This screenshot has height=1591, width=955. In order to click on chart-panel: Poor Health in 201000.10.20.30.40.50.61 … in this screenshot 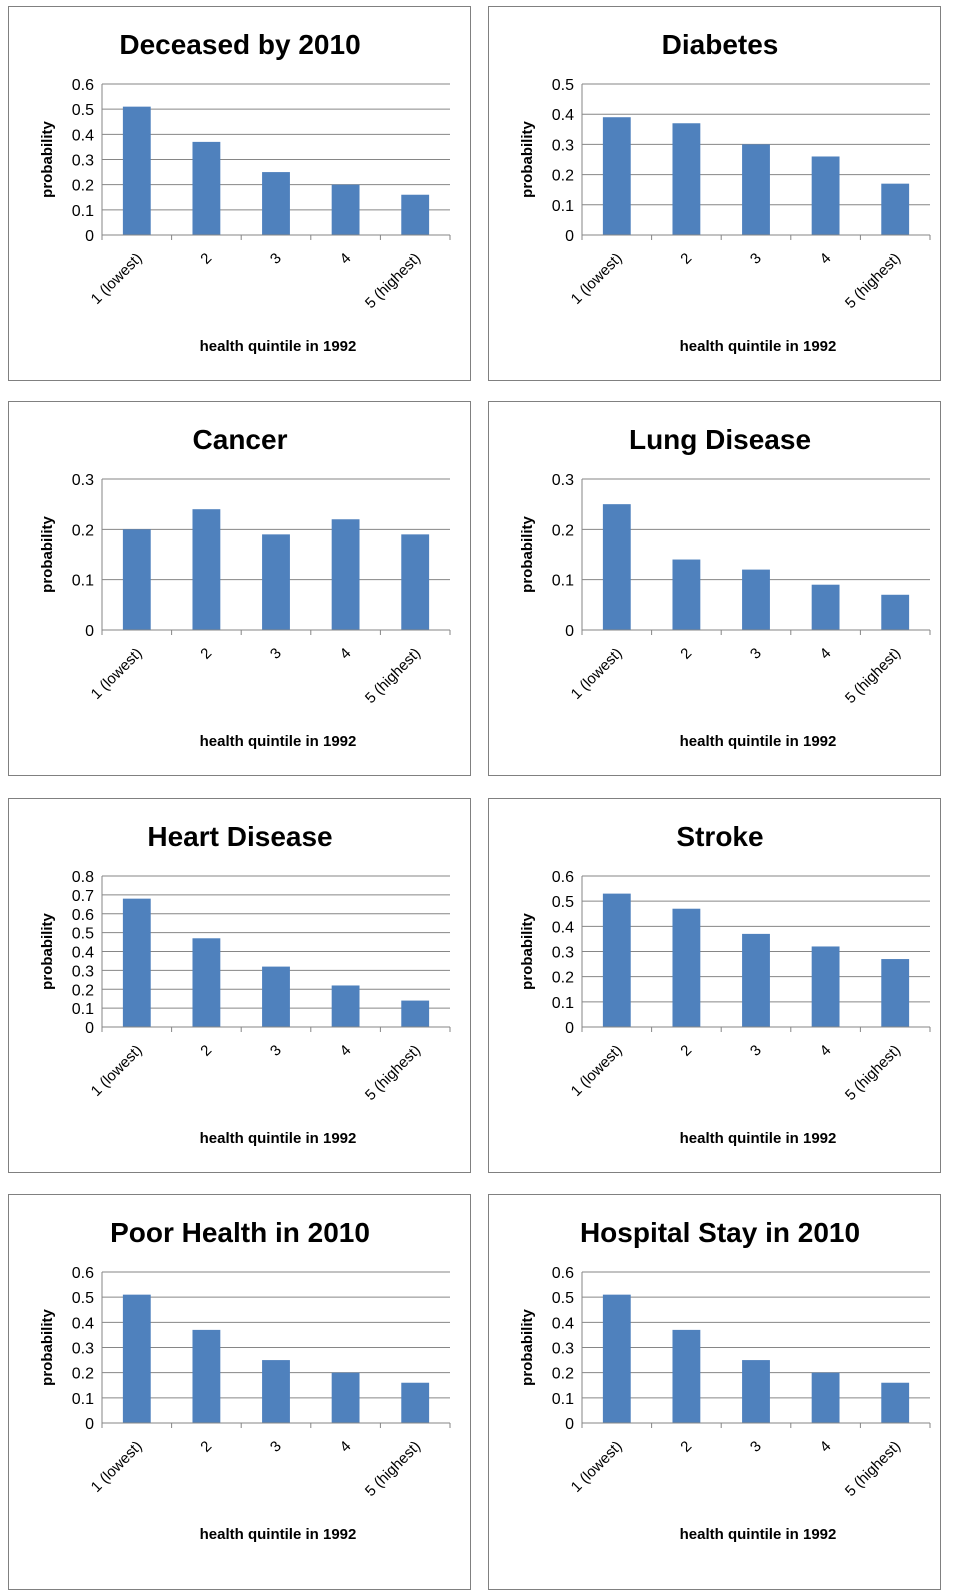, I will do `click(239, 1392)`.